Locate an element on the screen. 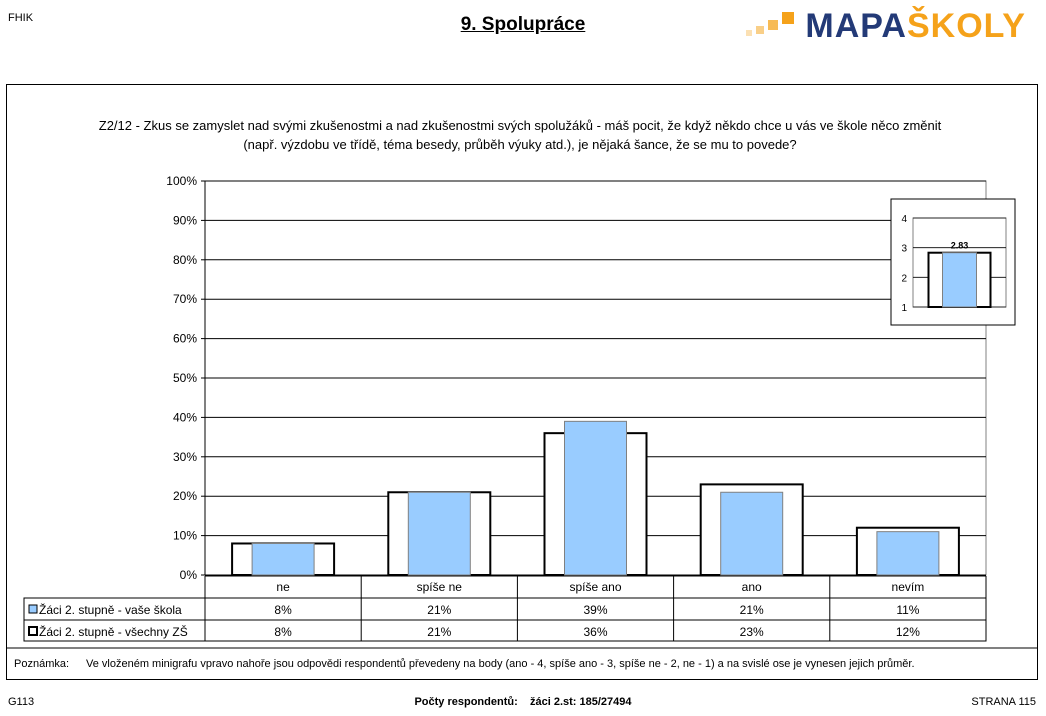  y-tick-label: 30% is located at coordinates (185, 457).